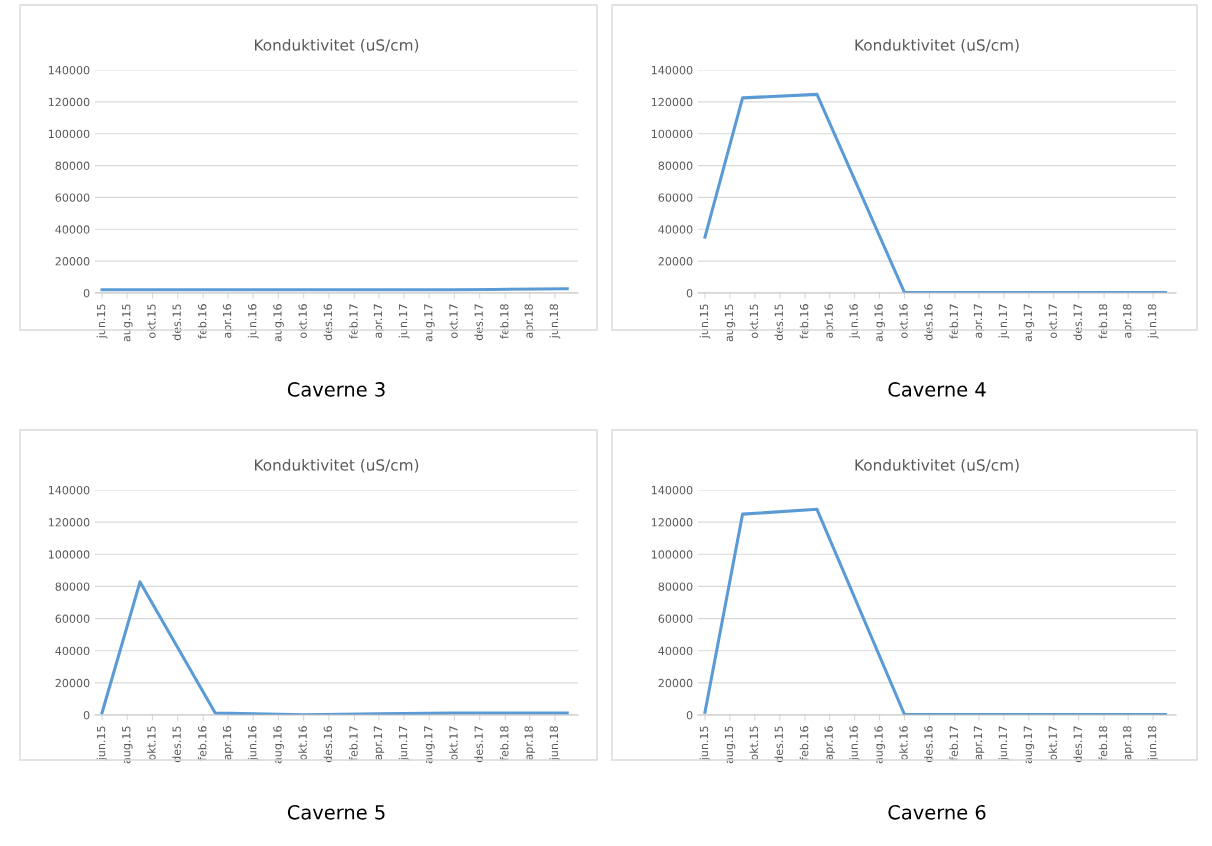 The height and width of the screenshot is (846, 1212). Describe the element at coordinates (336, 812) in the screenshot. I see `text: Caverne 5` at that location.